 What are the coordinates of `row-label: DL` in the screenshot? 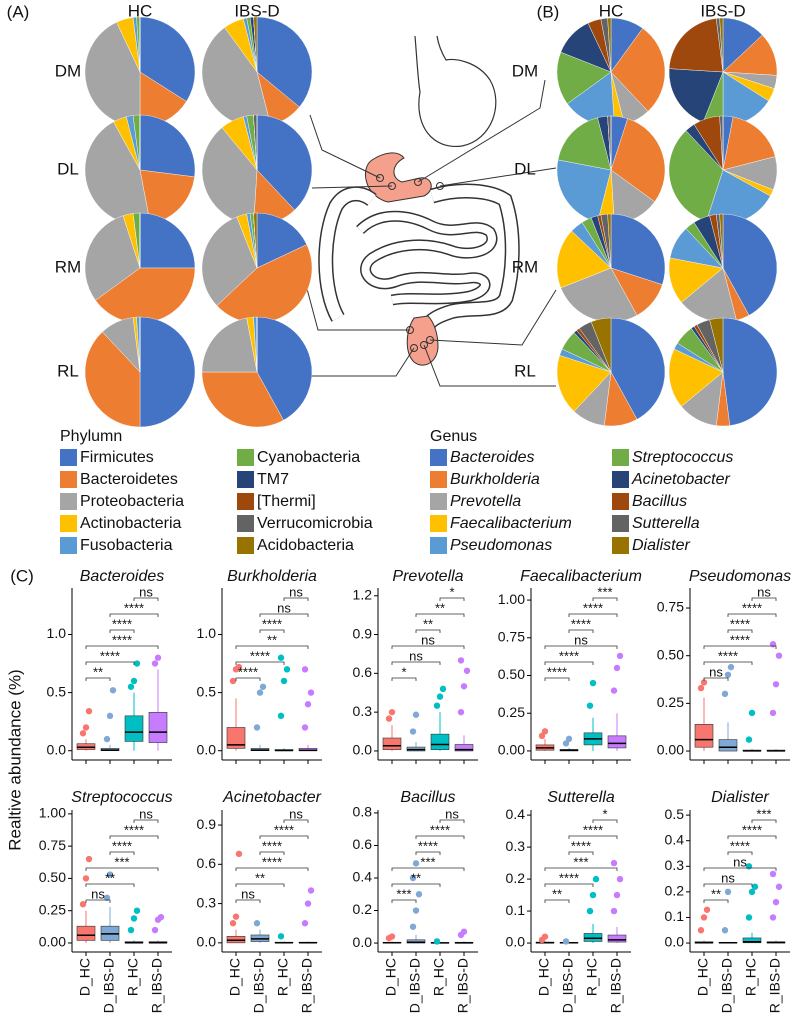 It's located at (68, 168).